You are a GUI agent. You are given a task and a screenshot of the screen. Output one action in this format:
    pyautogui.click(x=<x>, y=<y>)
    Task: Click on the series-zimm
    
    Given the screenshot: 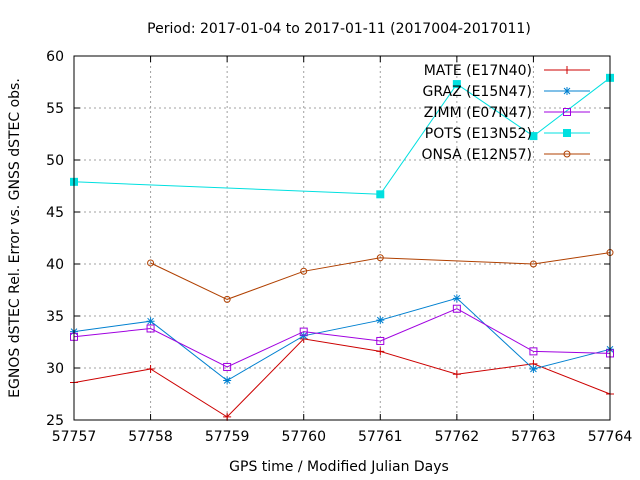 What is the action you would take?
    pyautogui.click(x=342, y=337)
    